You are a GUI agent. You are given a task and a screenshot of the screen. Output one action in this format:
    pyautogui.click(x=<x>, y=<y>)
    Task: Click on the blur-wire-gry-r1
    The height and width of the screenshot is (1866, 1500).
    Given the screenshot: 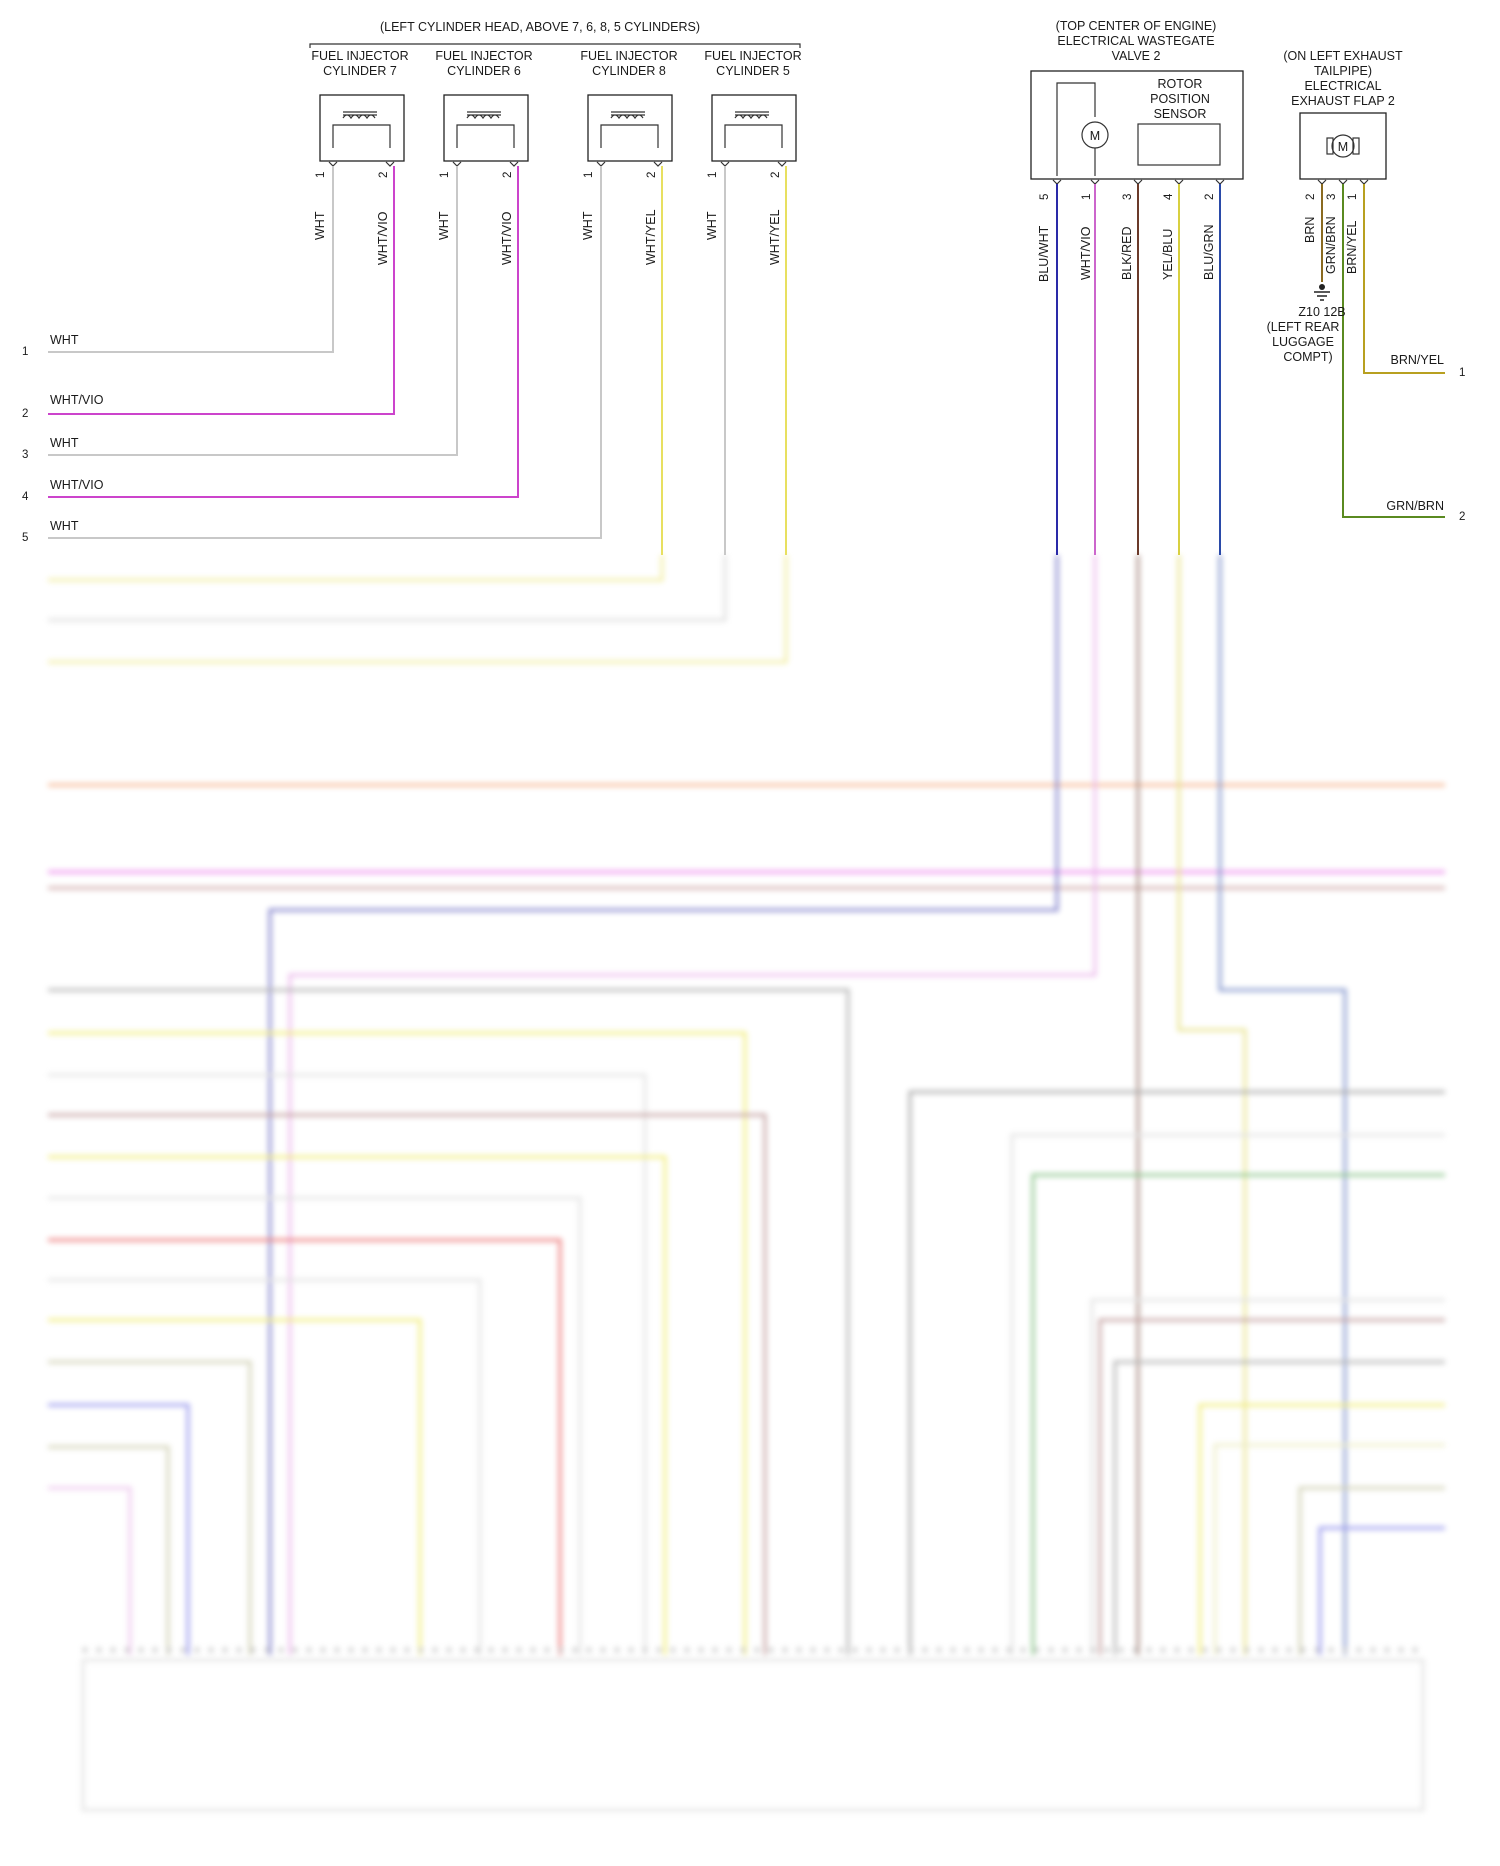 What is the action you would take?
    pyautogui.click(x=1176, y=1372)
    